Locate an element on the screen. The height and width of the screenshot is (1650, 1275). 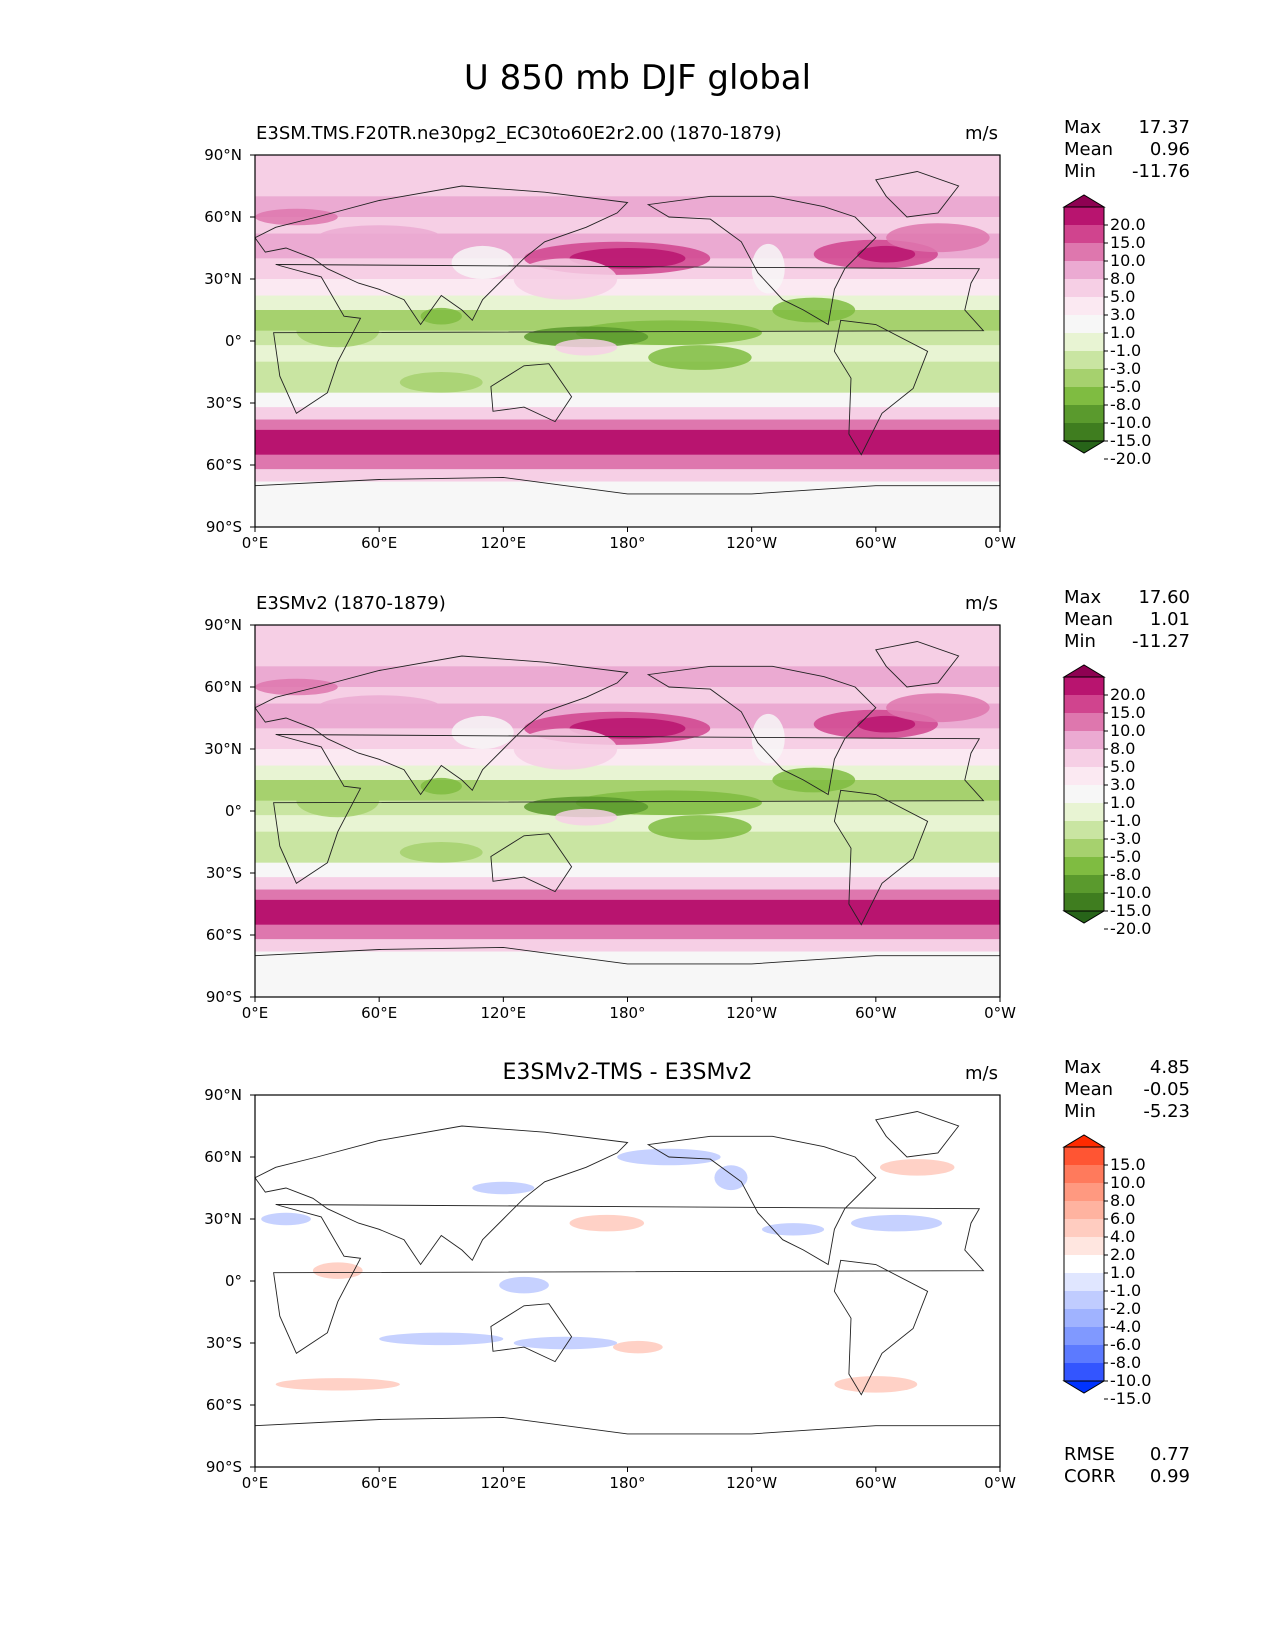
colorbar-label: -2.0 is located at coordinates (1126, 1308).